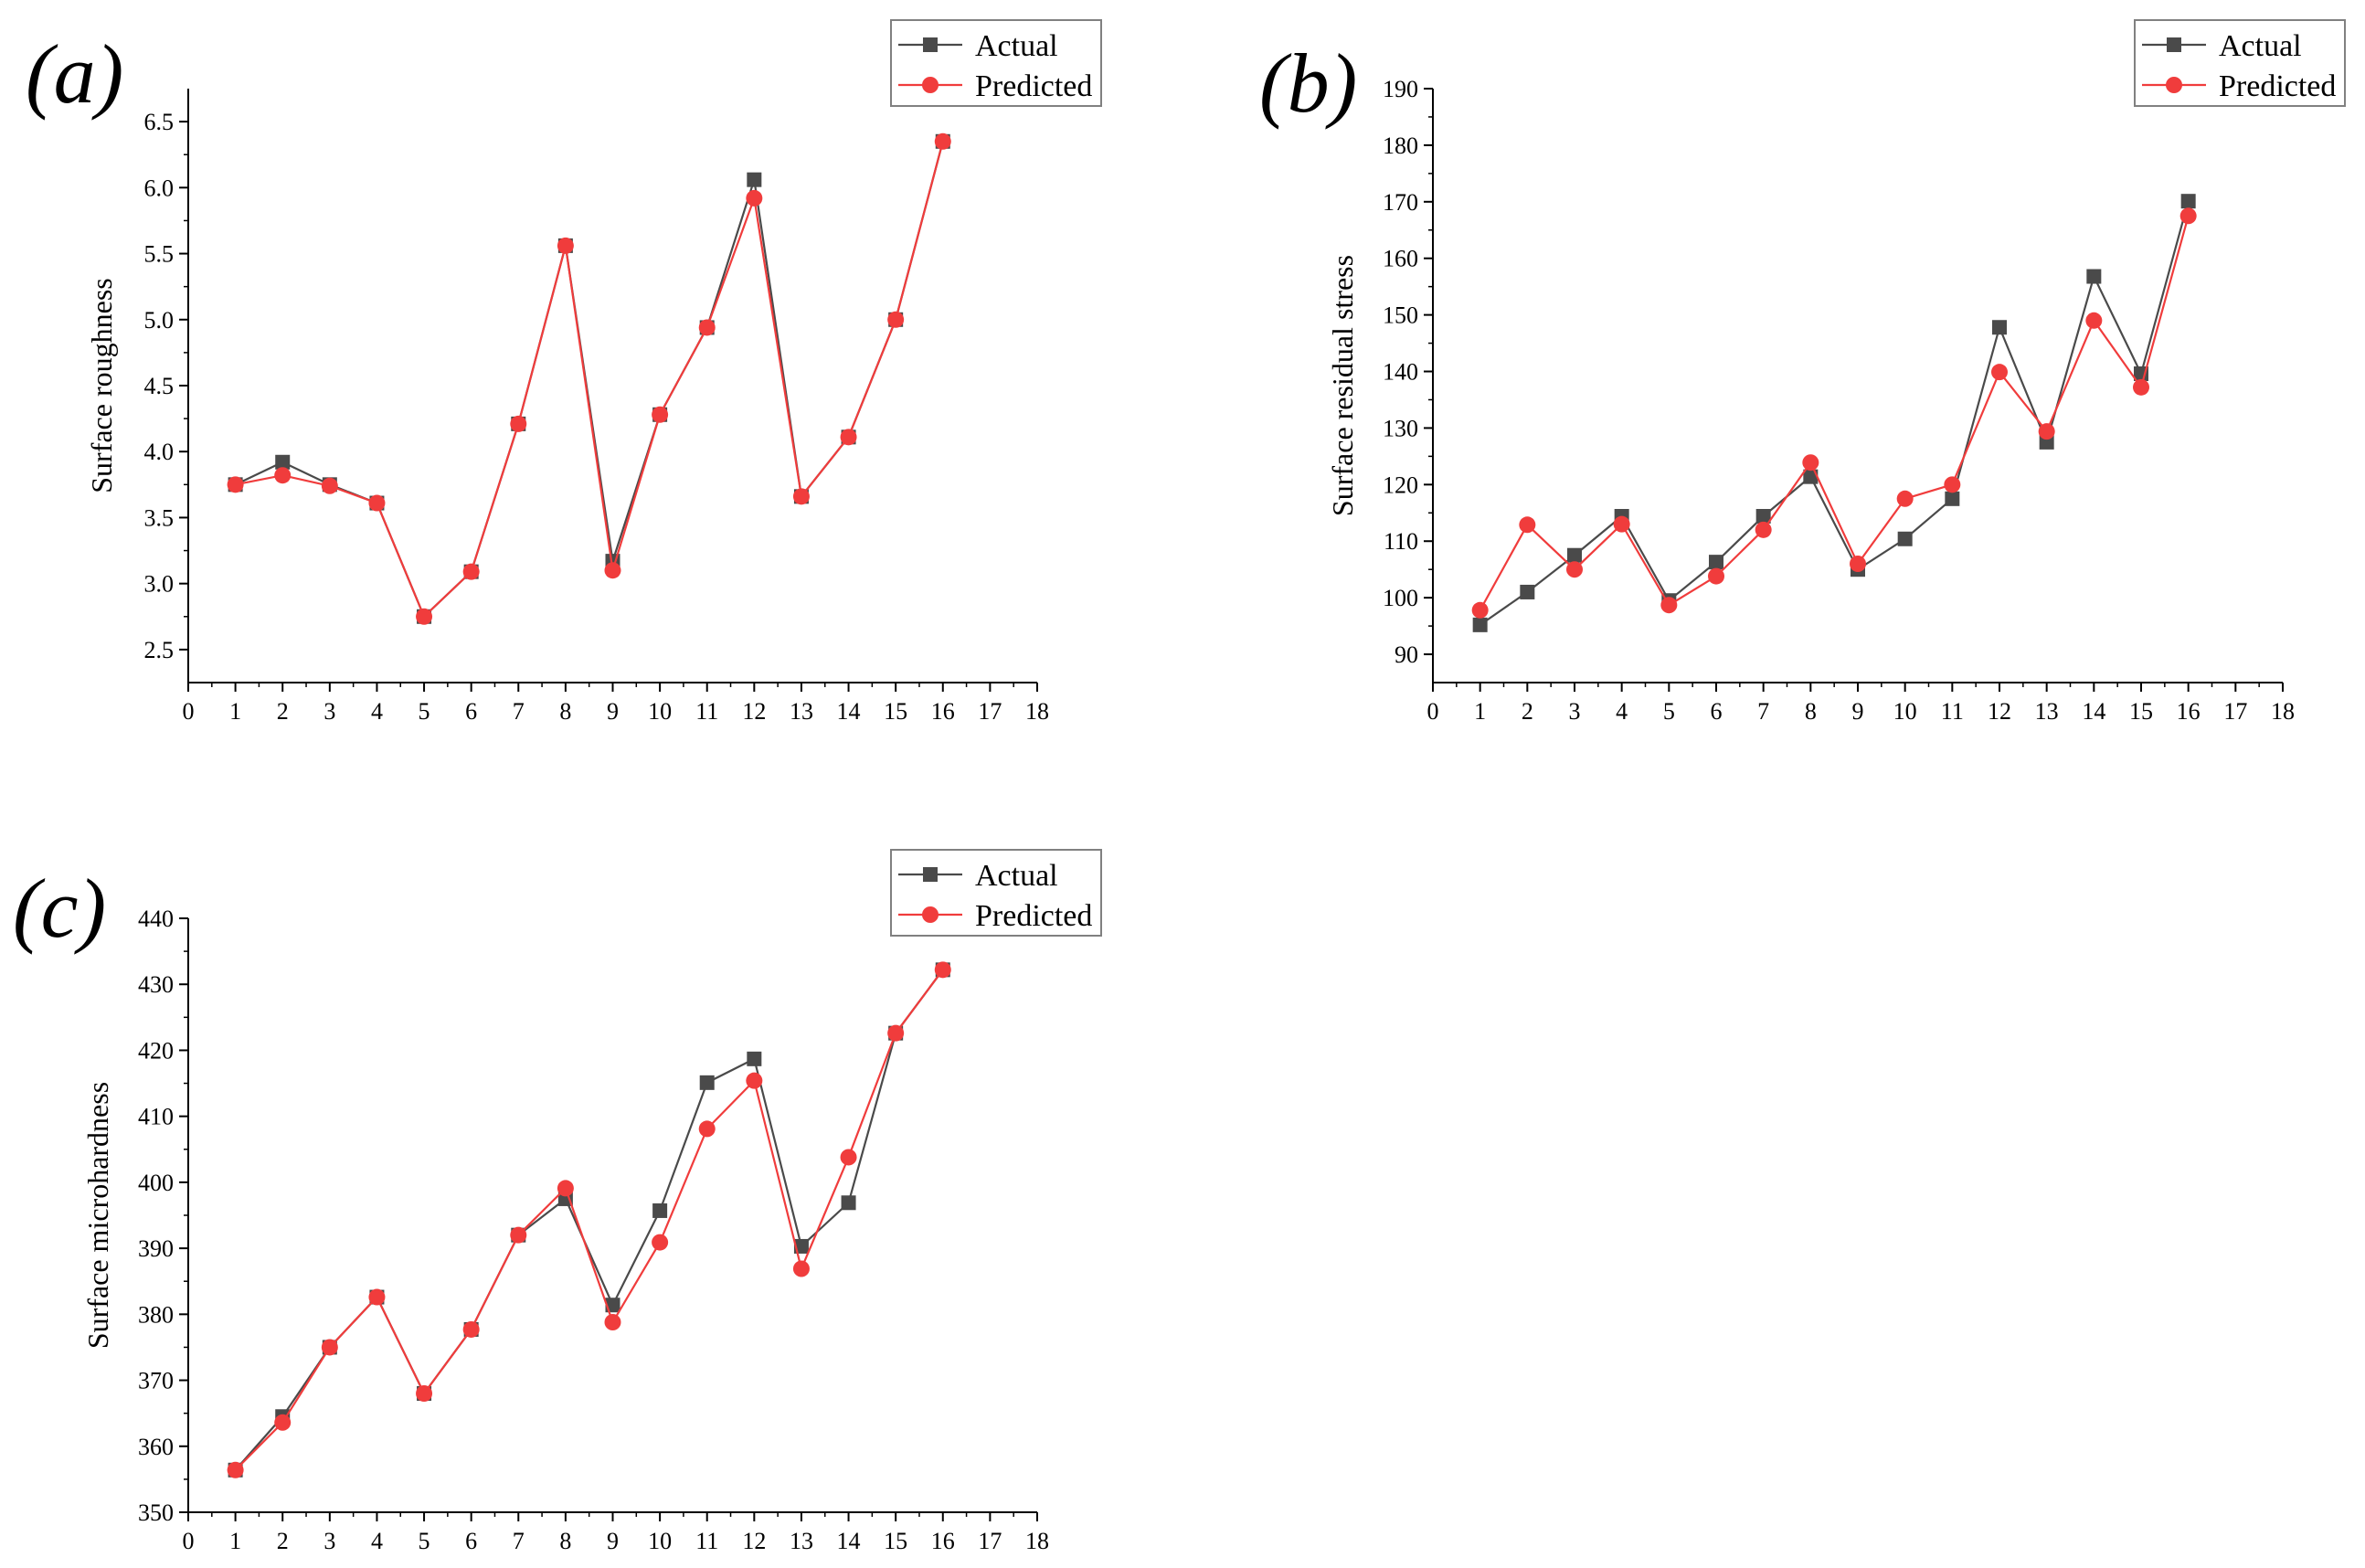 The height and width of the screenshot is (1568, 2365). What do you see at coordinates (159, 255) in the screenshot?
I see `y-tick-label: 5.5` at bounding box center [159, 255].